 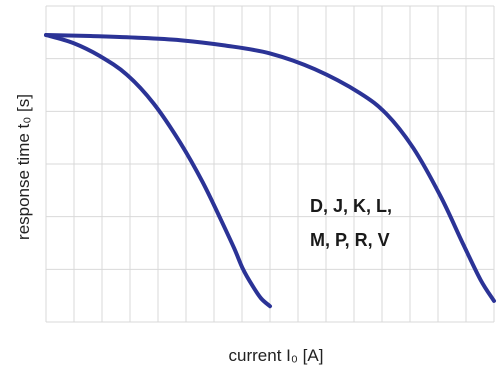 What do you see at coordinates (351, 206) in the screenshot?
I see `curve-annotation-line-1: D, J, K, L,` at bounding box center [351, 206].